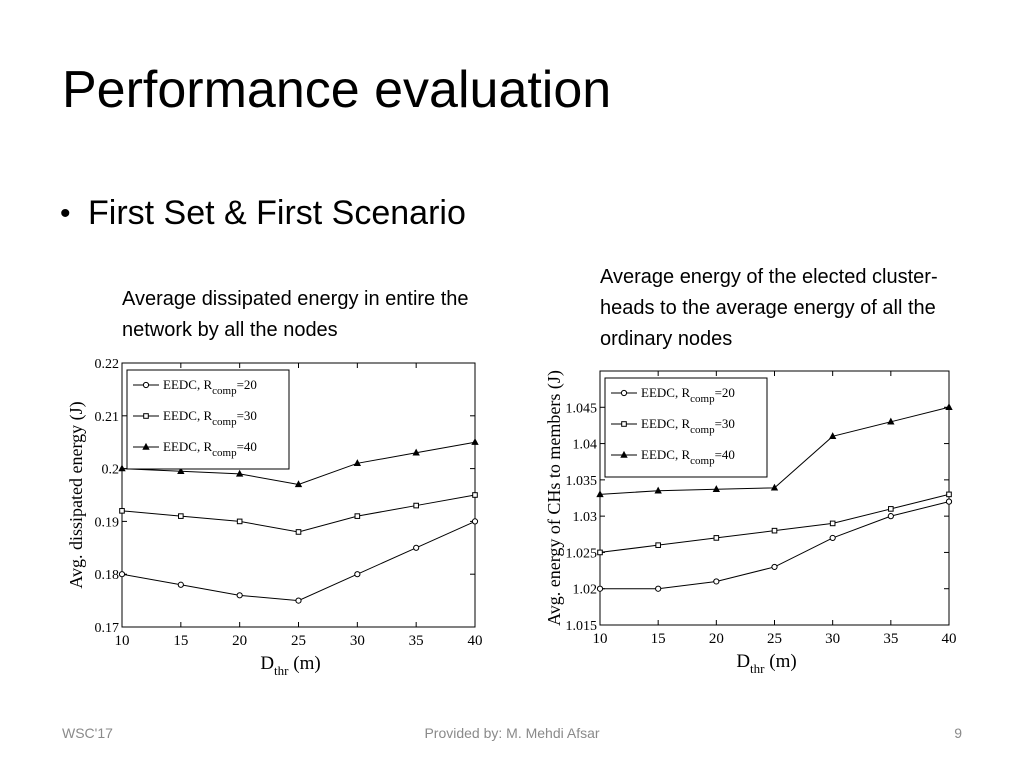 The height and width of the screenshot is (768, 1024). I want to click on y-tick-label: 1.045, so click(582, 408).